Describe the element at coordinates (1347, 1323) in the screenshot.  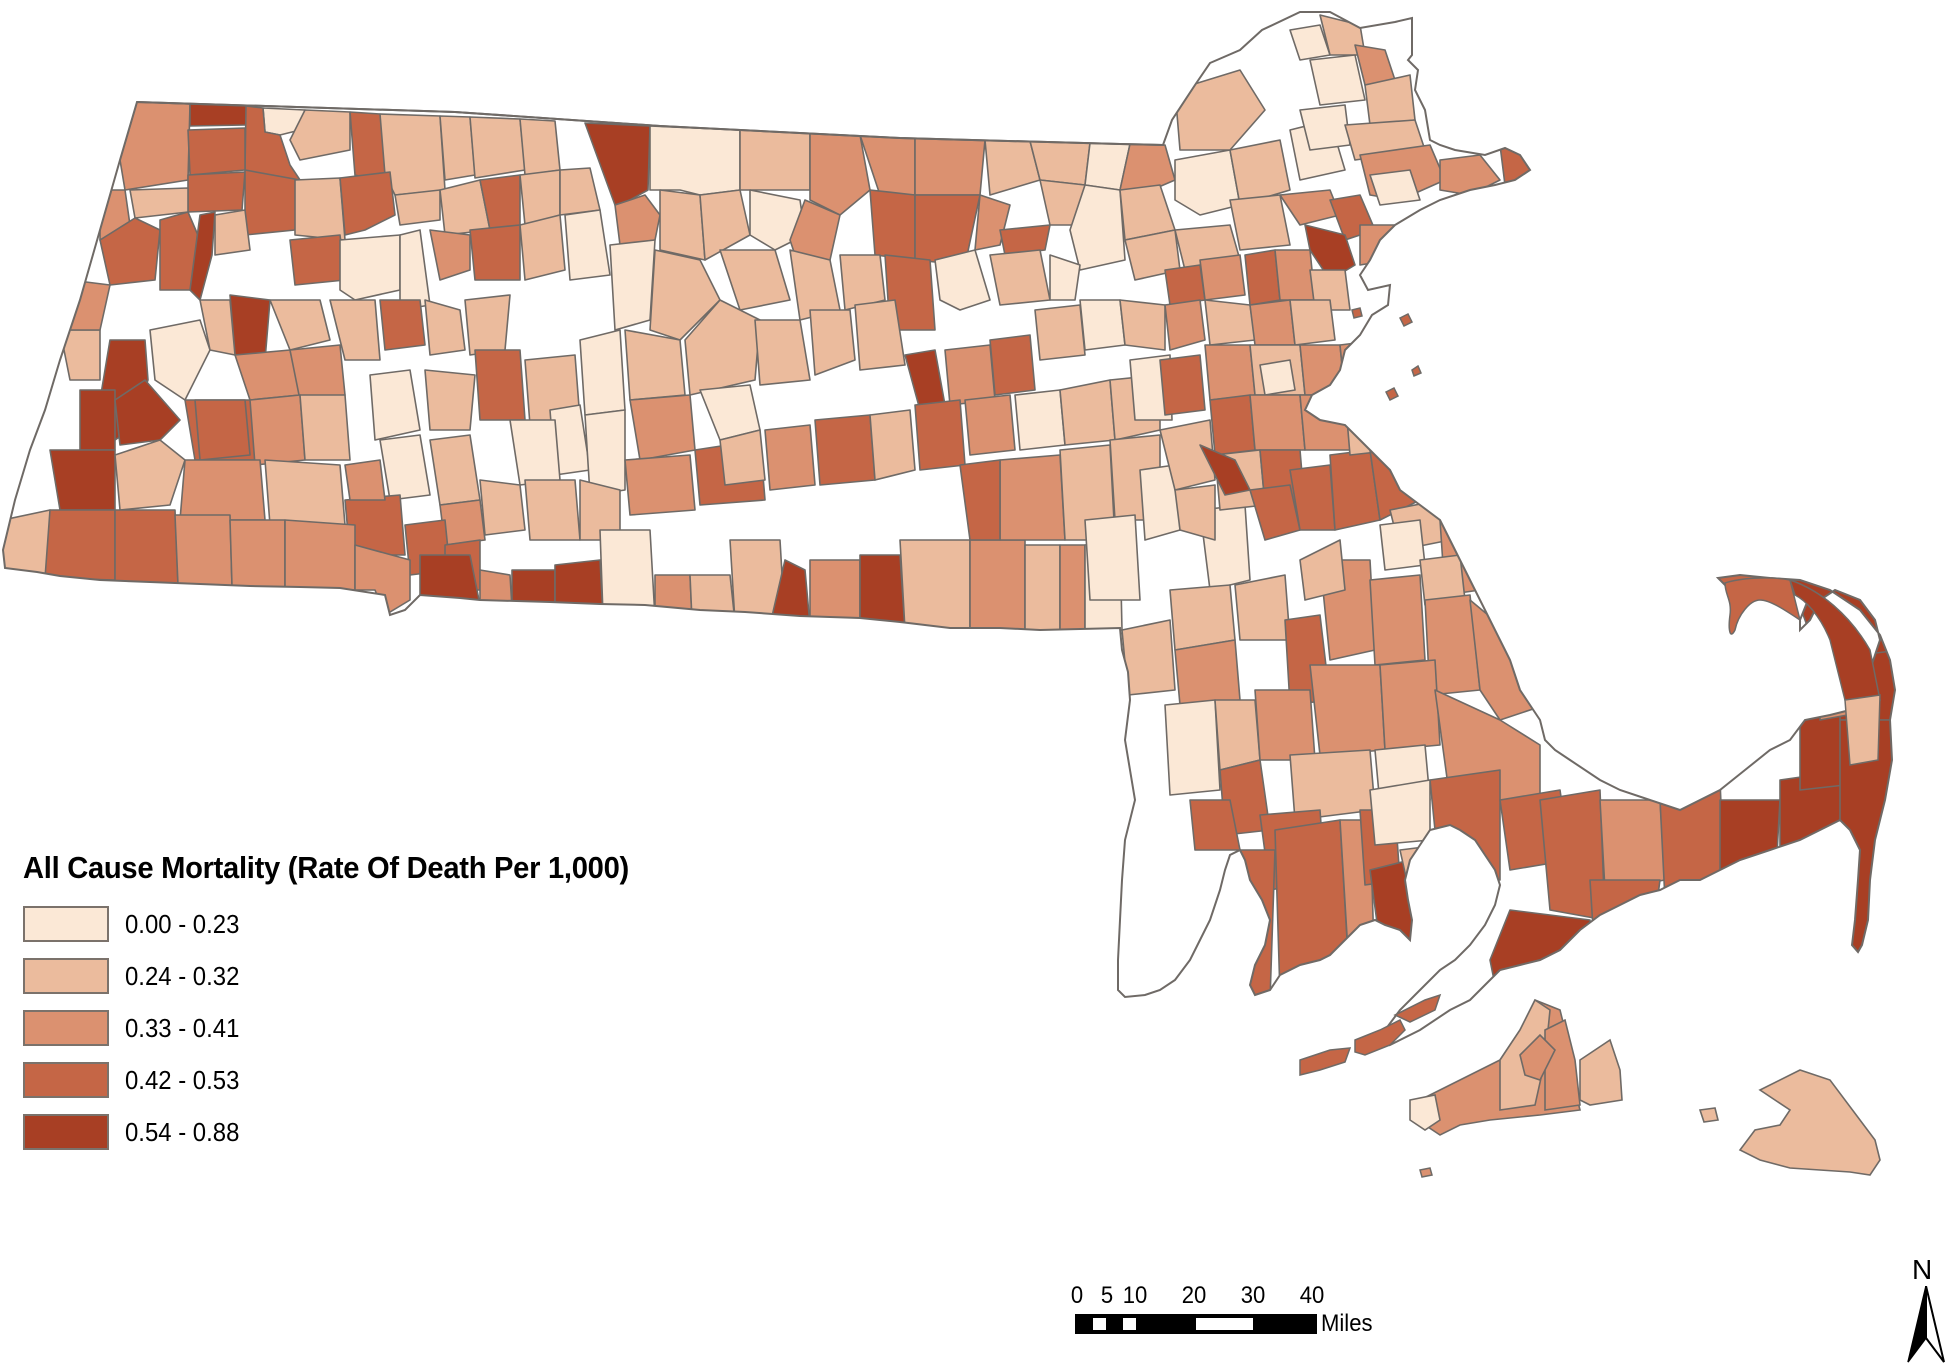
I see `scale-unit-label: Miles` at that location.